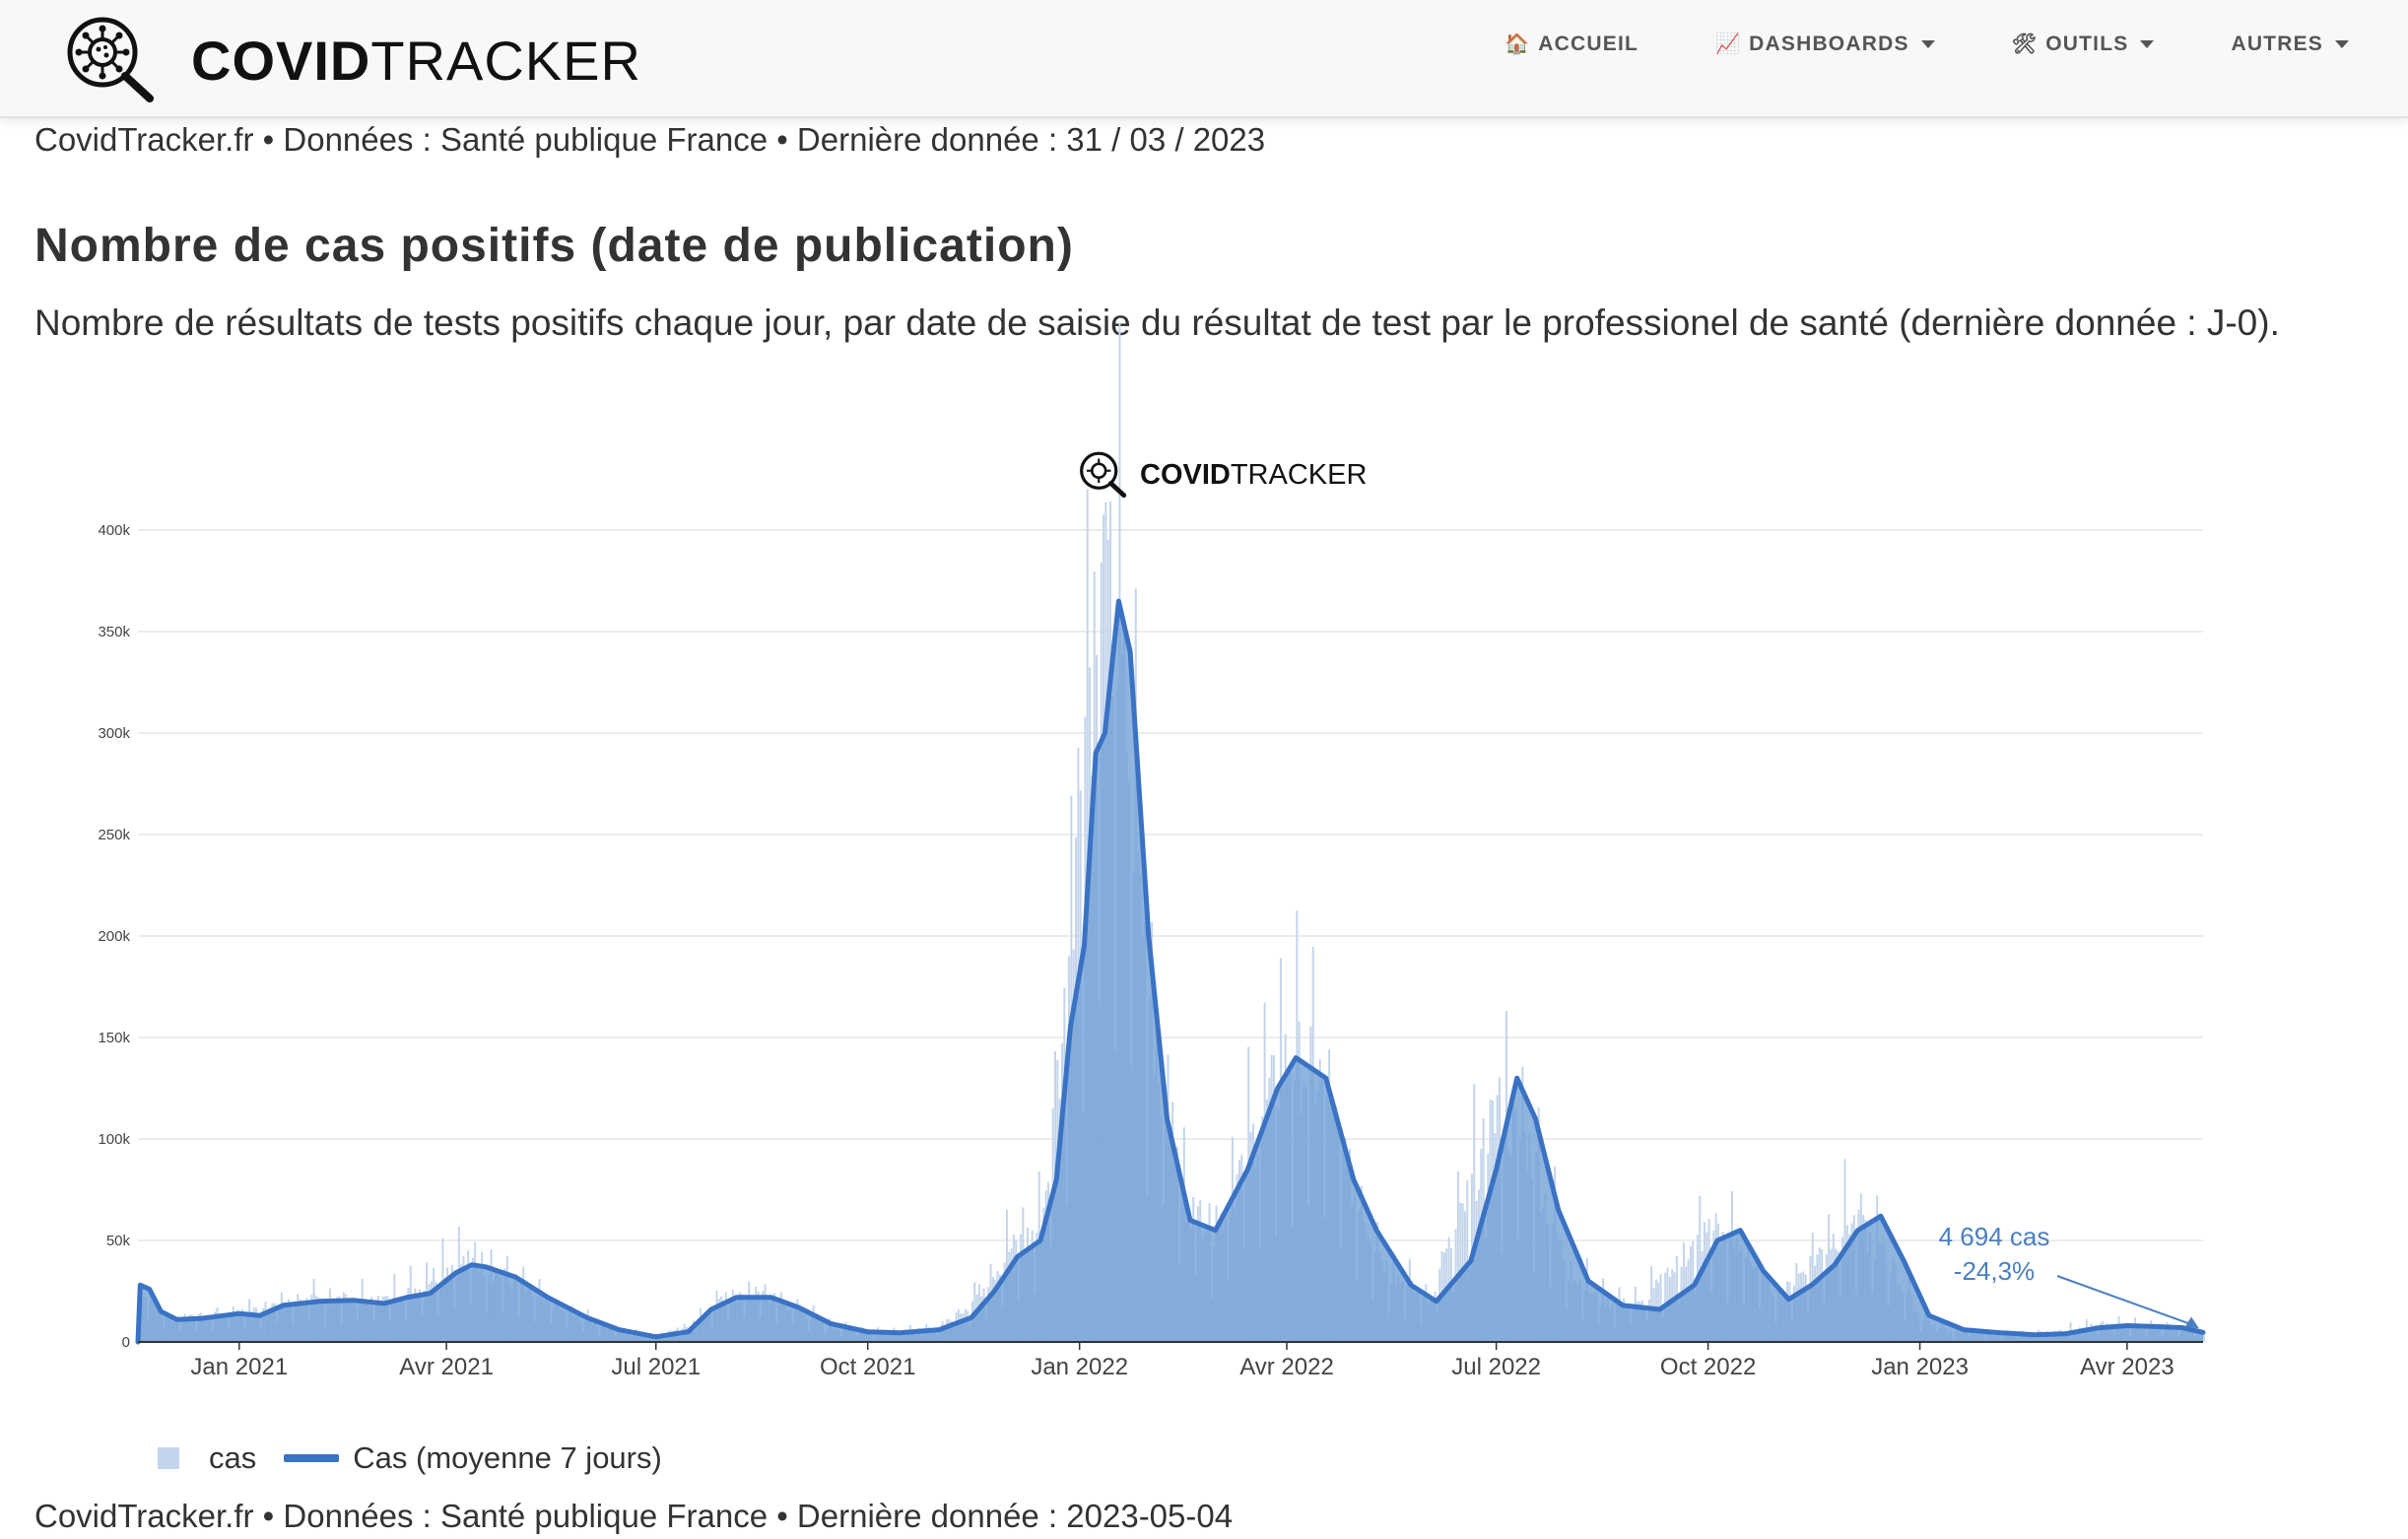  What do you see at coordinates (2277, 43) in the screenshot?
I see `nav-autres-label: AUTRES` at bounding box center [2277, 43].